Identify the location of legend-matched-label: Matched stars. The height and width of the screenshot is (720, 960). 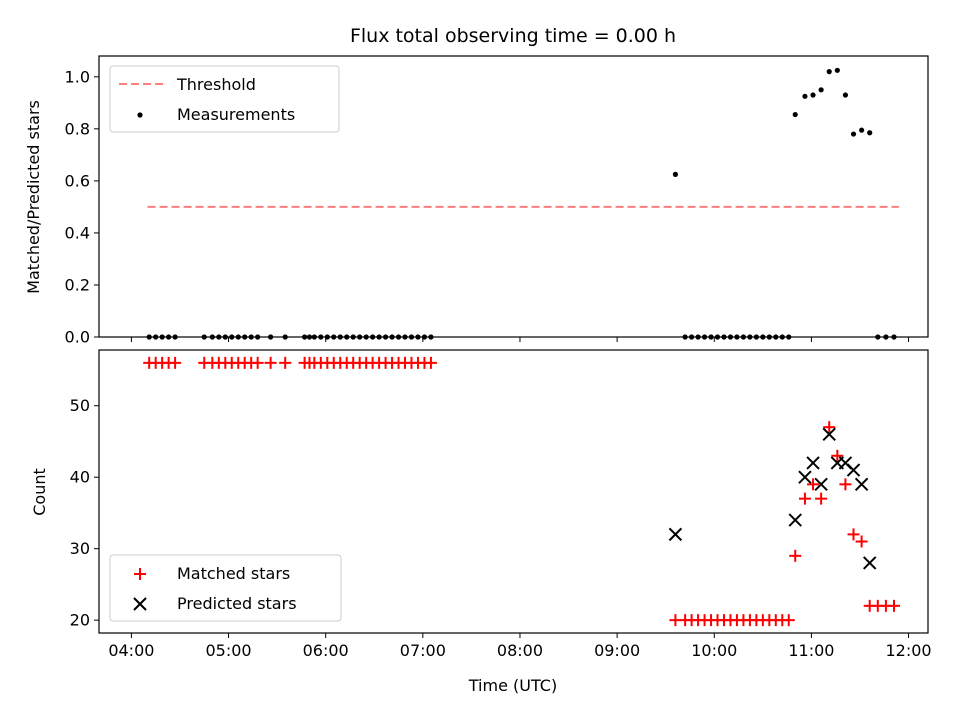
(233, 573).